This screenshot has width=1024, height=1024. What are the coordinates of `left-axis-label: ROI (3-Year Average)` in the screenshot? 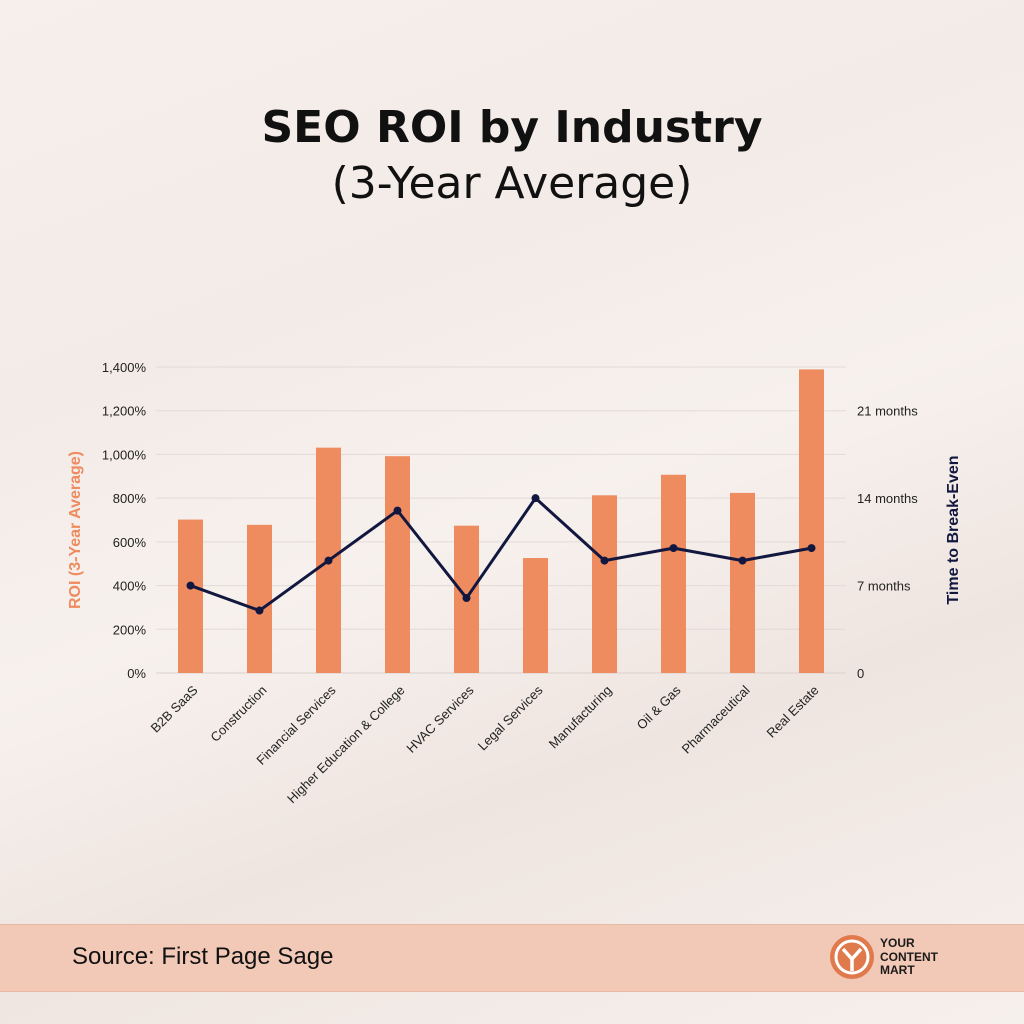 It's located at (75, 530).